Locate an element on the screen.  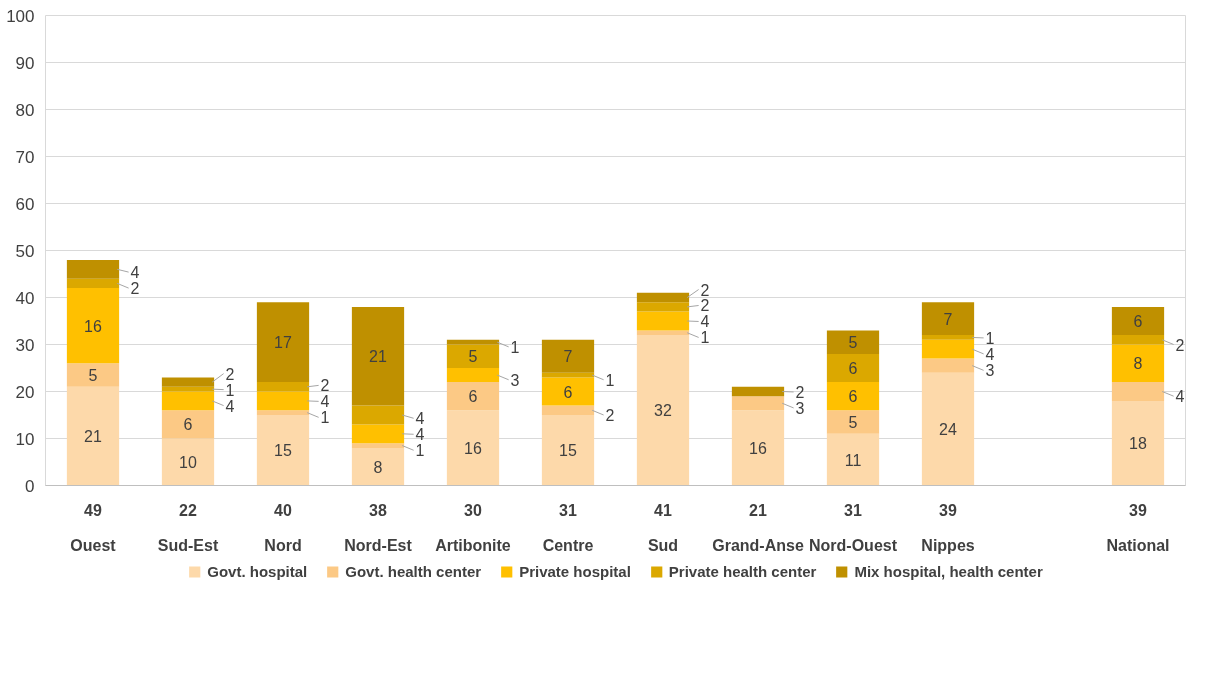
data-label: 17 is located at coordinates (283, 343).